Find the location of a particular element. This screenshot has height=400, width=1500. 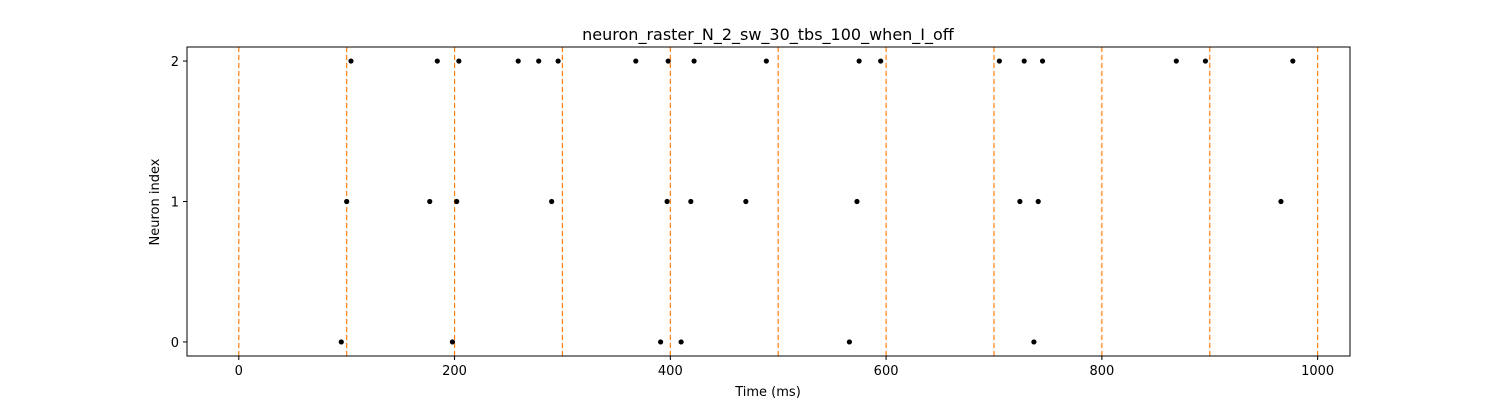

y-tick-label-0: 0 is located at coordinates (175, 343).